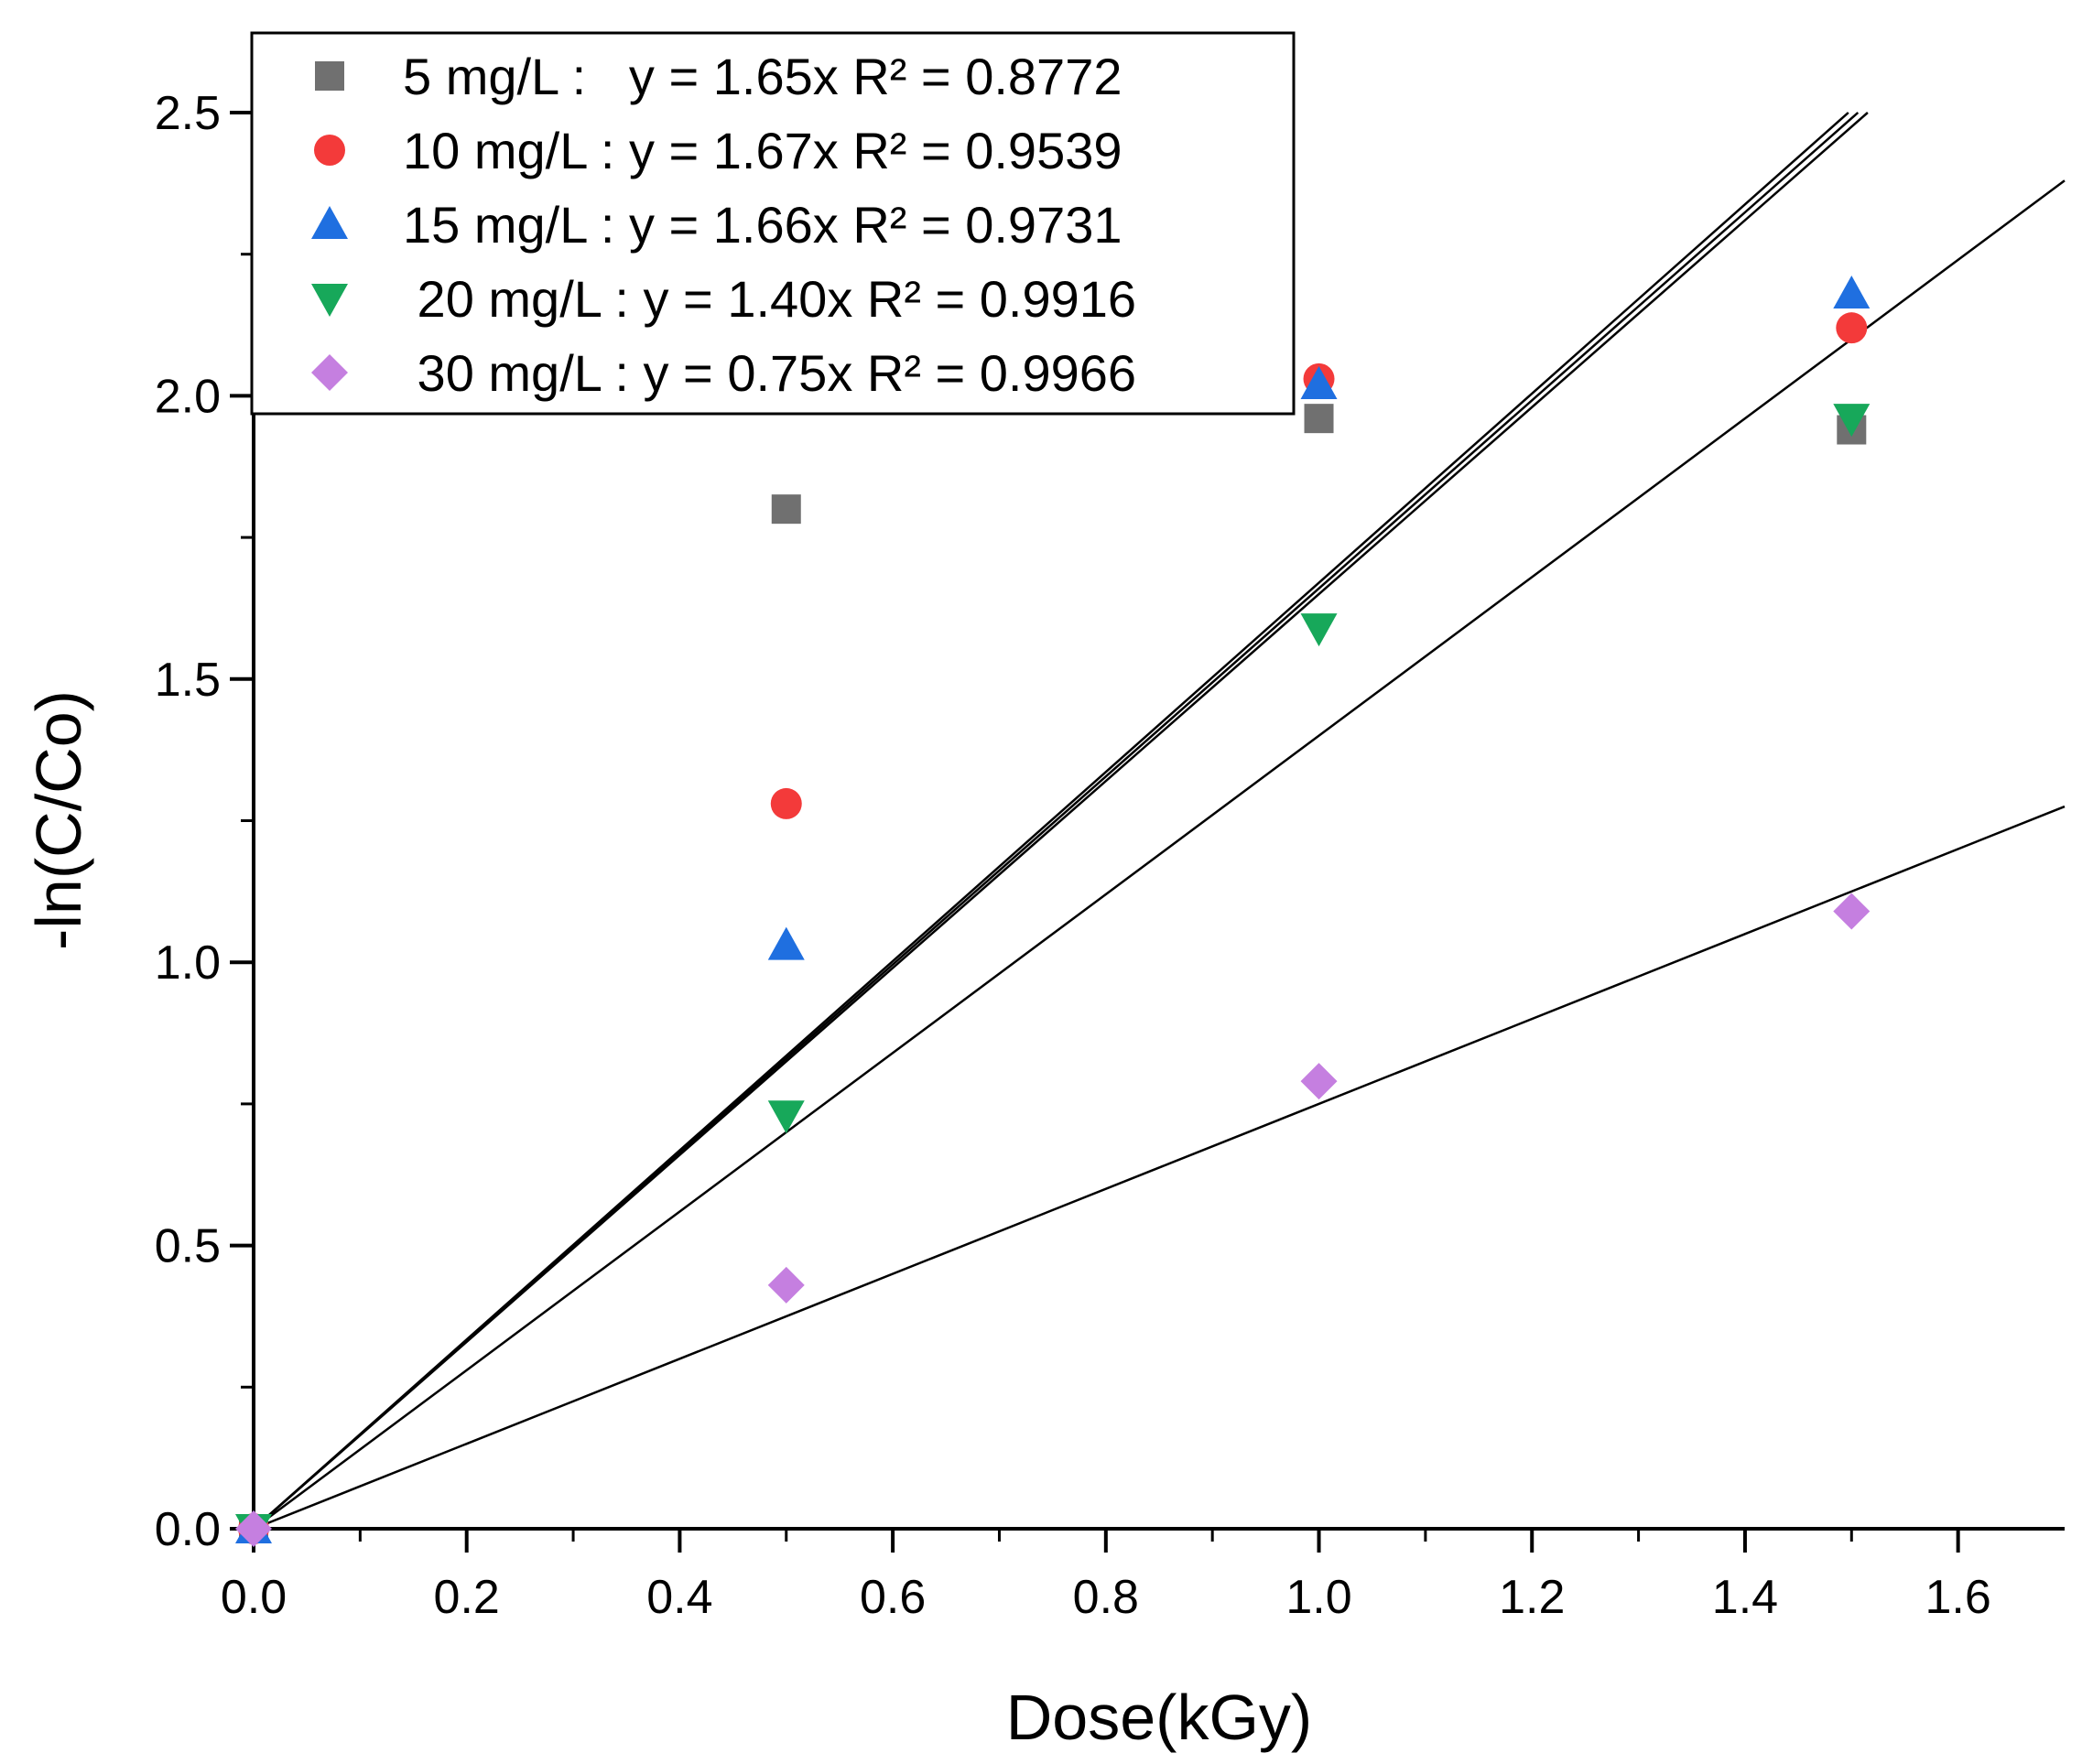  Describe the element at coordinates (188, 1247) in the screenshot. I see `y-tick-label: 0.5` at that location.